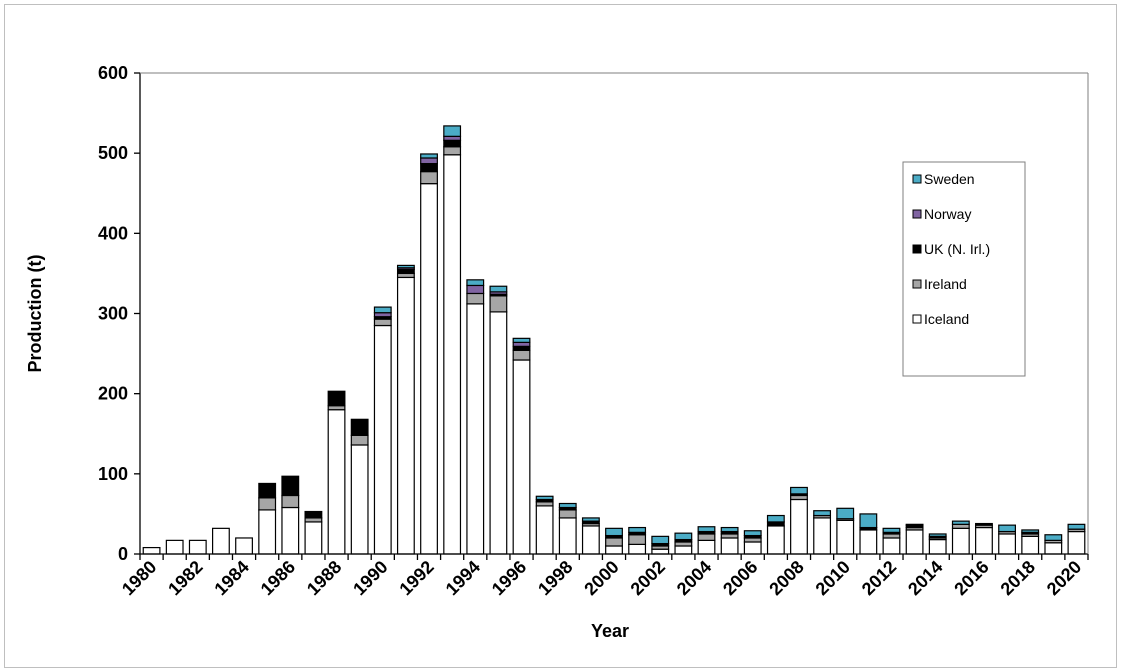  Describe the element at coordinates (405, 275) in the screenshot. I see `bar-ireland-1991` at that location.